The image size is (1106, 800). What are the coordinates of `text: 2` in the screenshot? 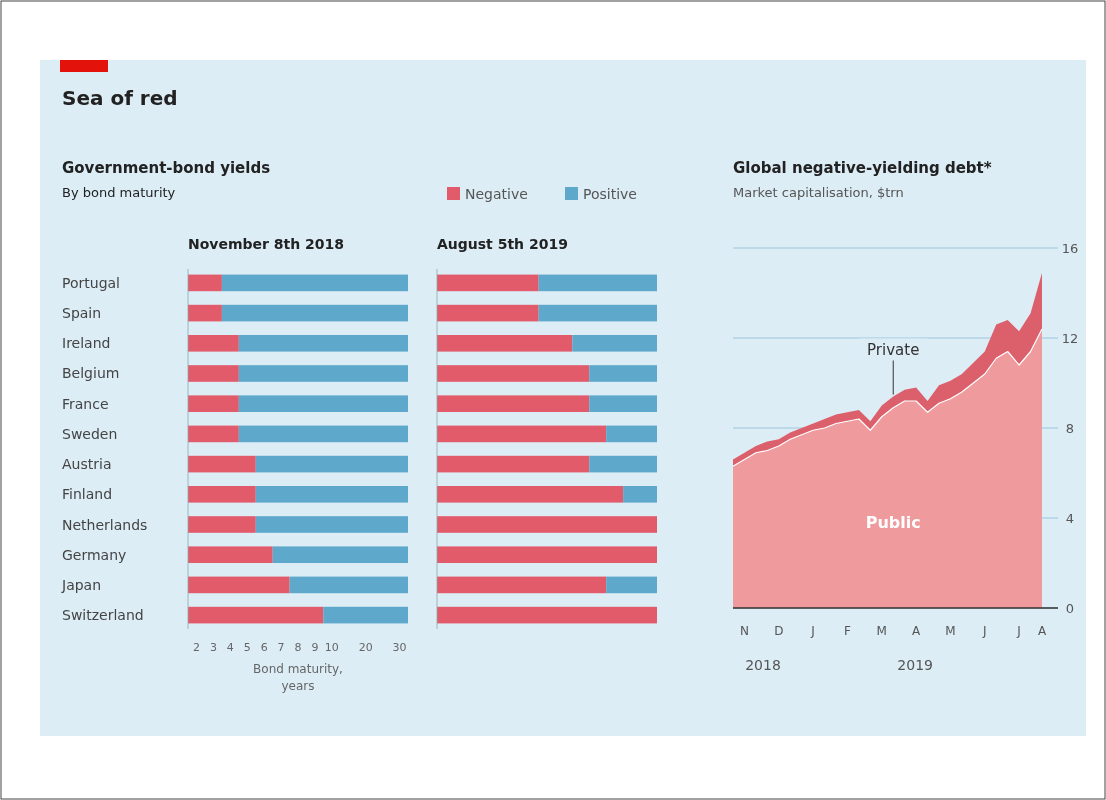 It's located at (196, 647).